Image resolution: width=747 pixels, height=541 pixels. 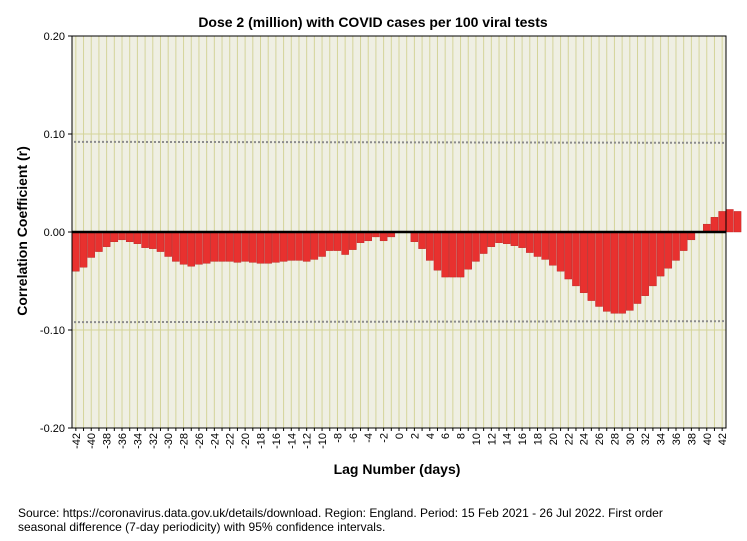 I want to click on x-tick-label: -26, so click(x=200, y=441).